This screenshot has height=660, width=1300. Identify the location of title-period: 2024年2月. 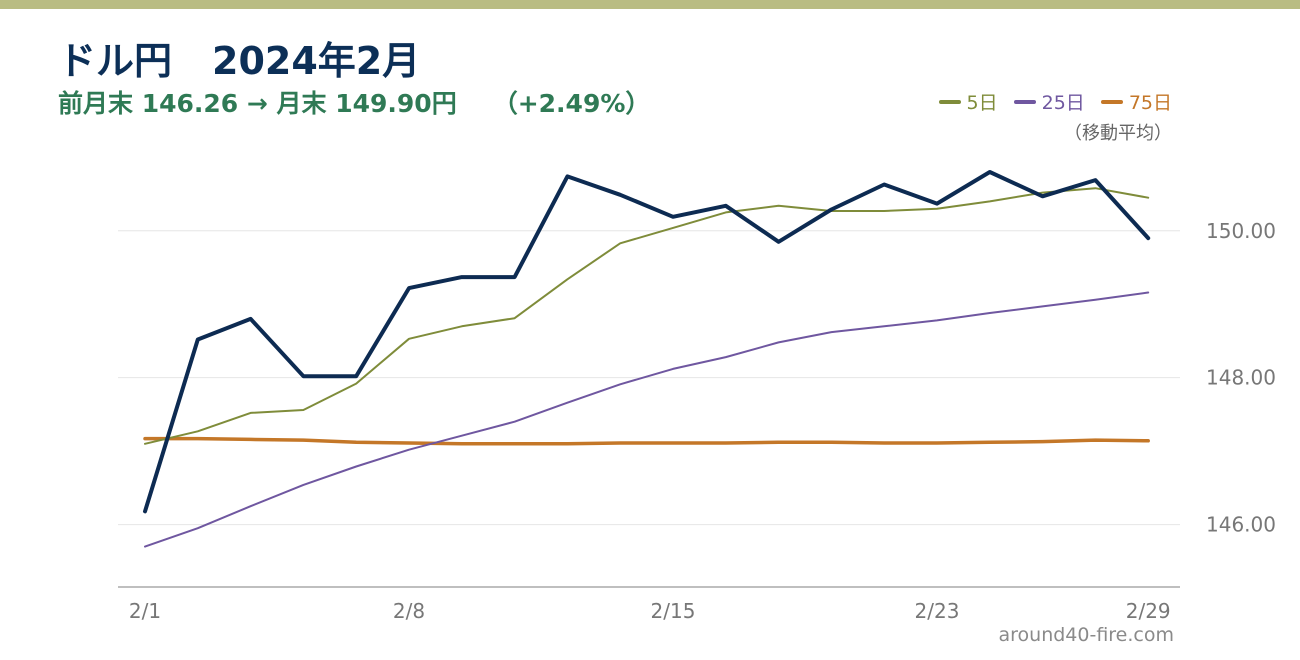
(316, 61).